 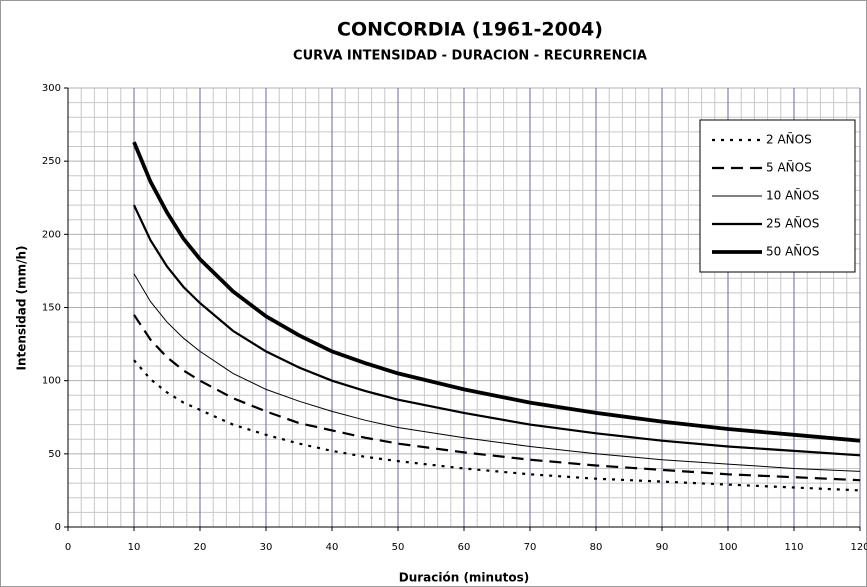 What do you see at coordinates (662, 547) in the screenshot?
I see `x-tick-label: 90` at bounding box center [662, 547].